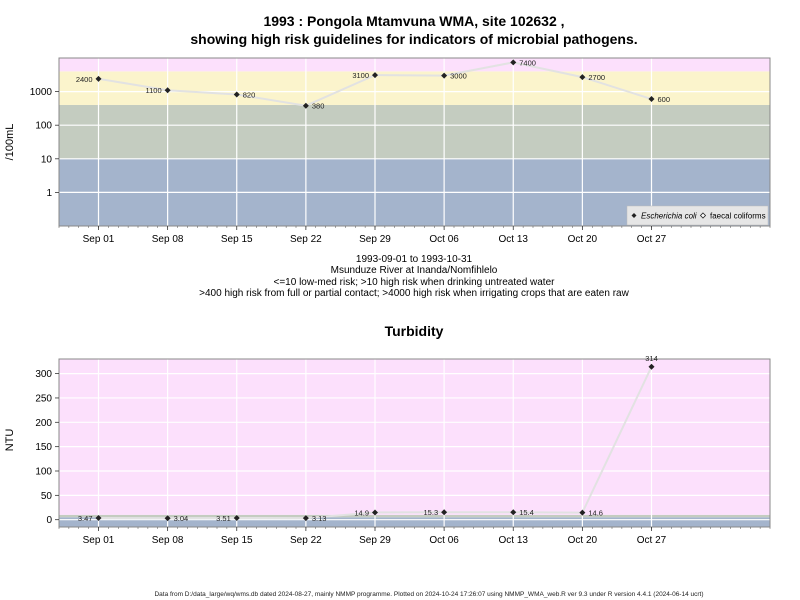 Image resolution: width=800 pixels, height=600 pixels. Describe the element at coordinates (414, 331) in the screenshot. I see `turbidity-chart-title: Turbidity` at that location.